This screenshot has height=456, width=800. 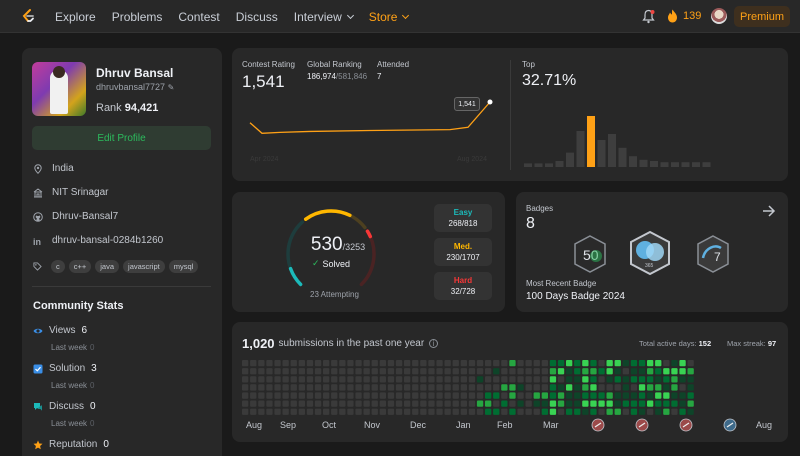 What do you see at coordinates (256, 16) in the screenshot?
I see `nav-discuss: Discuss` at bounding box center [256, 16].